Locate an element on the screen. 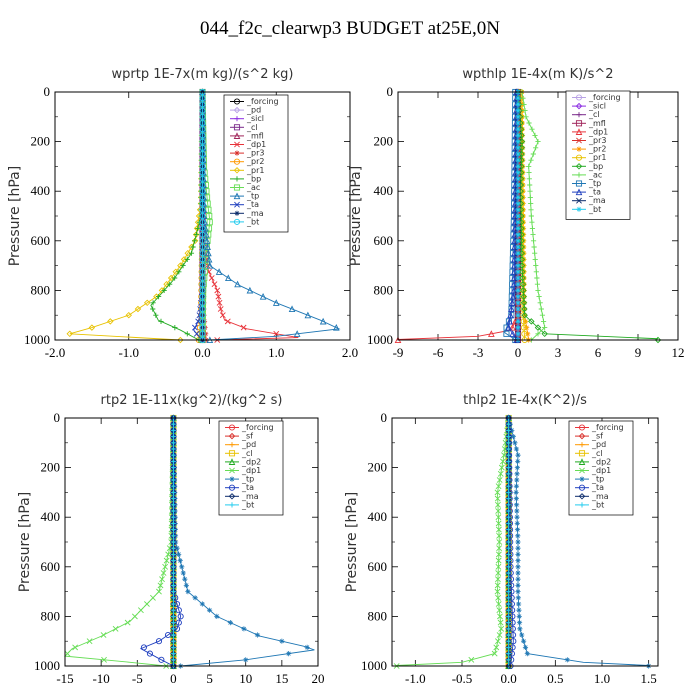  x-tick-label: 15 is located at coordinates (281, 678).